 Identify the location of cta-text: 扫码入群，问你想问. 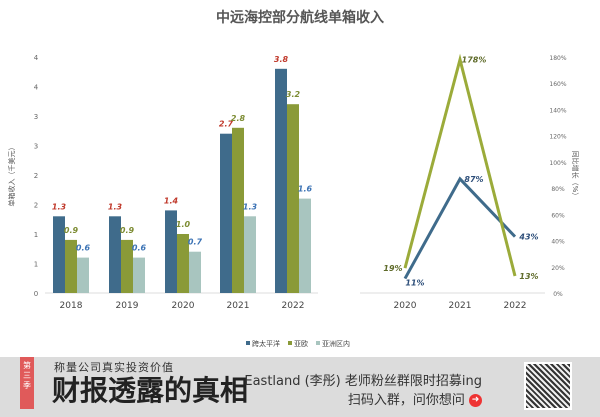
(406, 400).